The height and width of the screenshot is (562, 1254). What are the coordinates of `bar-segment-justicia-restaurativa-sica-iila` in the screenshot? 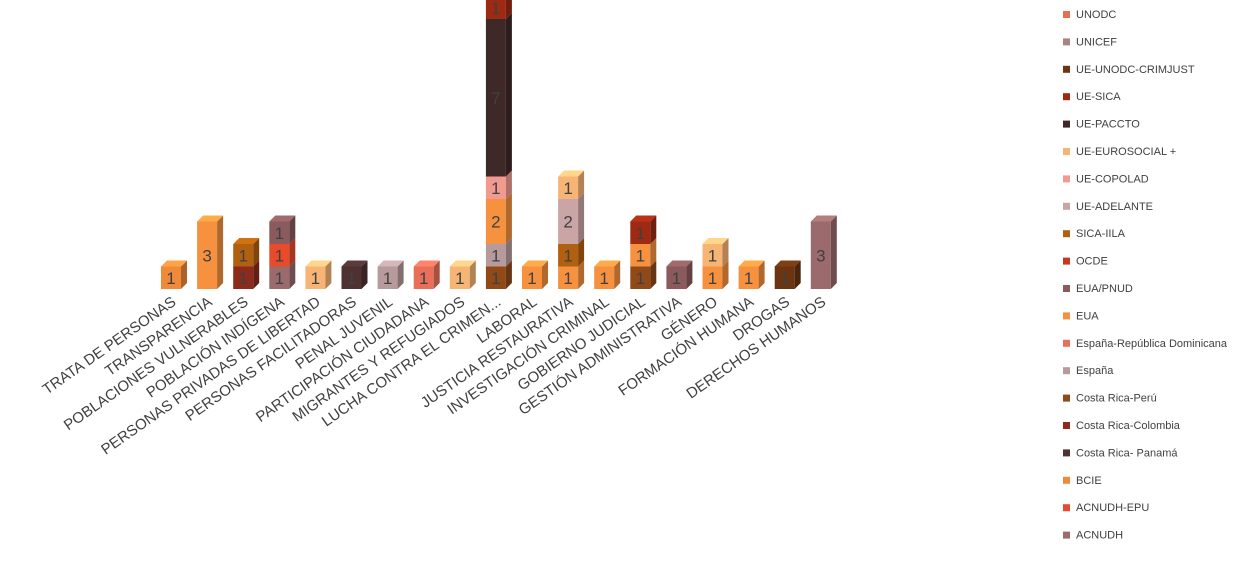 It's located at (571, 252).